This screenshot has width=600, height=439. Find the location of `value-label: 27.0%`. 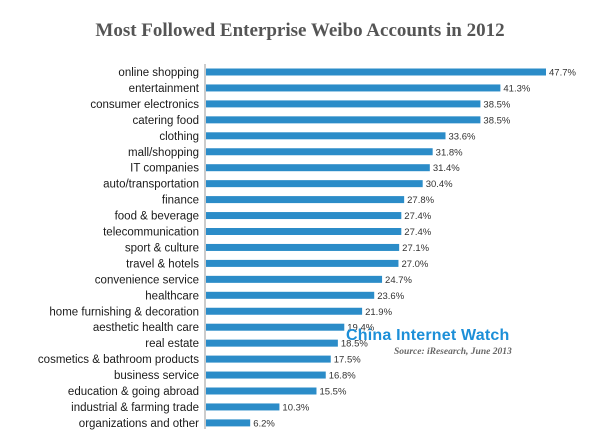

value-label: 27.0% is located at coordinates (414, 264).